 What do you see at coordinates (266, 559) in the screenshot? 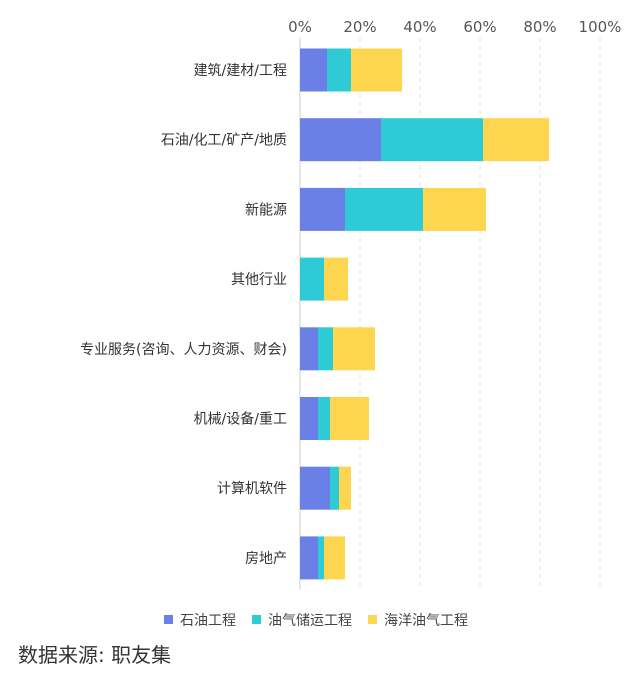
I see `category-label: 房地产` at bounding box center [266, 559].